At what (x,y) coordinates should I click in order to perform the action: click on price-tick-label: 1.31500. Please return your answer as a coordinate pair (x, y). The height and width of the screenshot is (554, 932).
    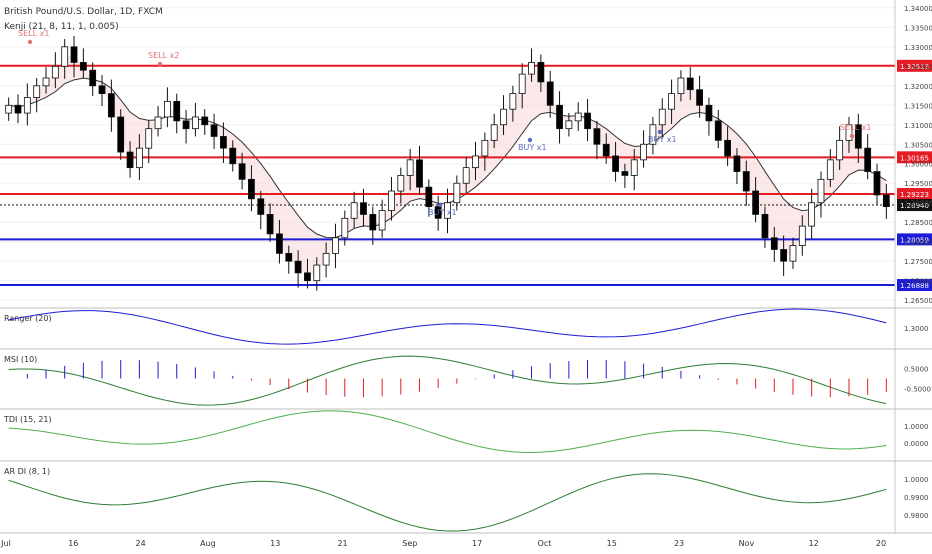
    Looking at the image, I should click on (918, 106).